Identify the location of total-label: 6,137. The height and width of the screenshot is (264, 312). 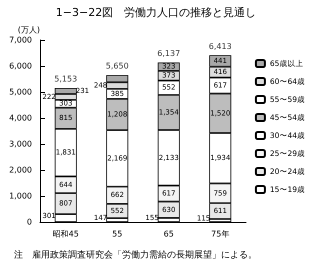
(168, 53).